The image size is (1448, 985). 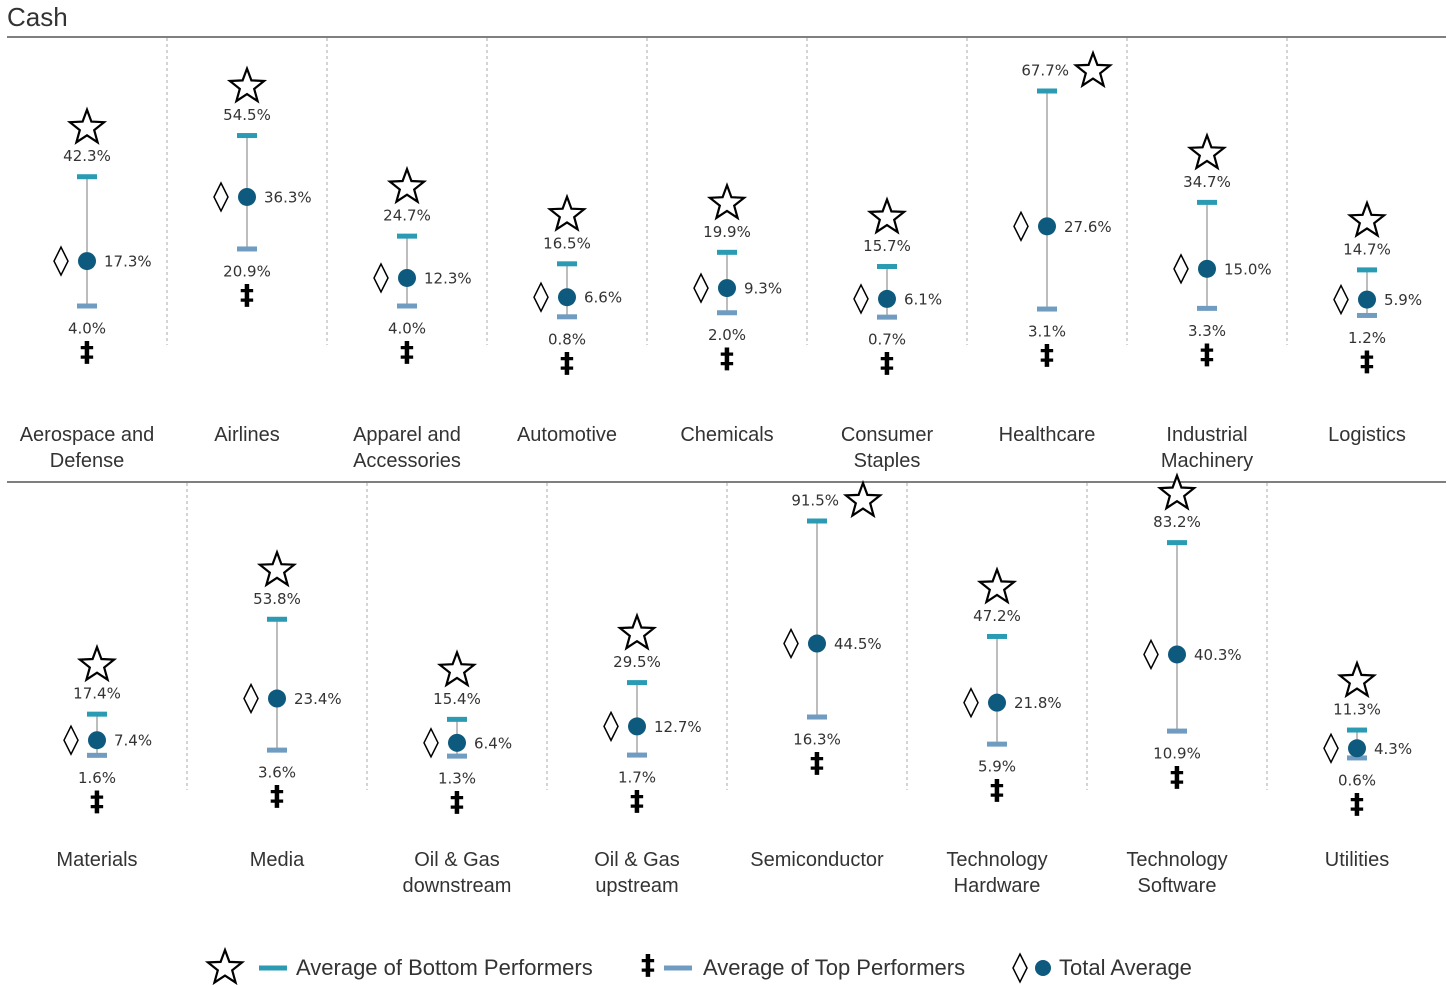 I want to click on total-label: 7.4%, so click(x=133, y=741).